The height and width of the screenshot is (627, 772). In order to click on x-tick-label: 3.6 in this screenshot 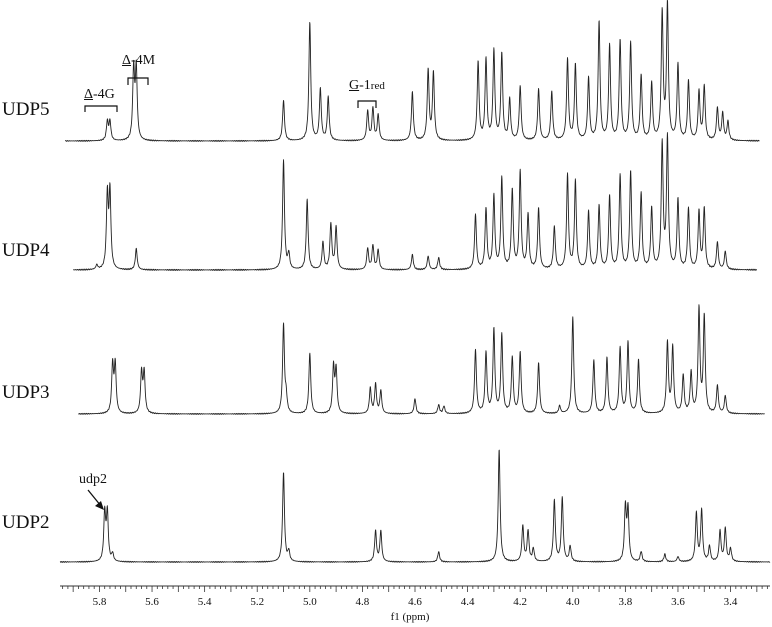, I will do `click(678, 602)`.